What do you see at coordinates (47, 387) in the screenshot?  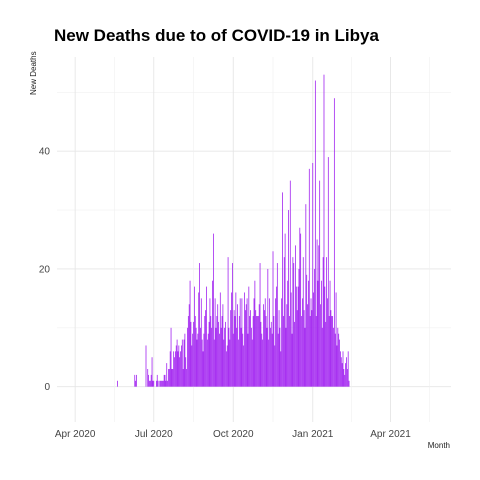 I see `y-tick-label: 0` at bounding box center [47, 387].